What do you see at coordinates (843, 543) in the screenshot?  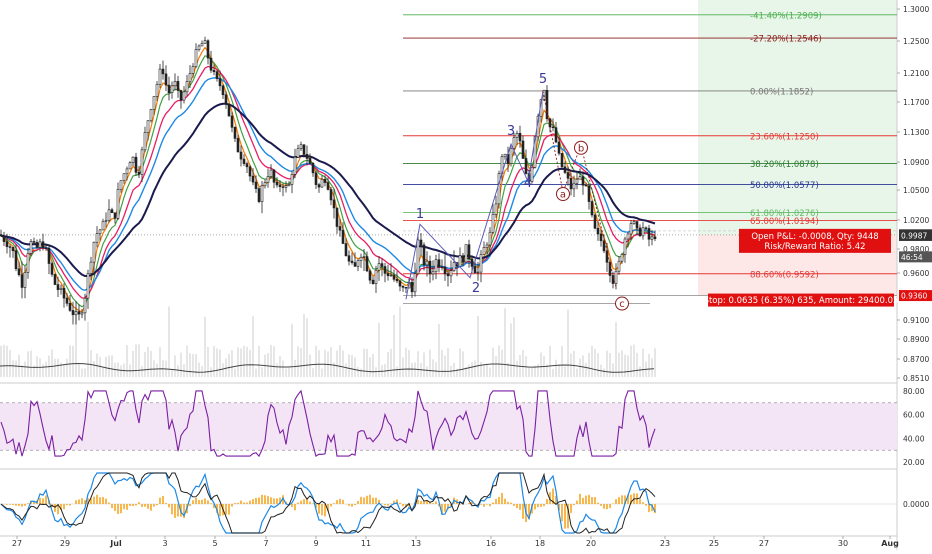 I see `time-axis-tick-label: 30` at bounding box center [843, 543].